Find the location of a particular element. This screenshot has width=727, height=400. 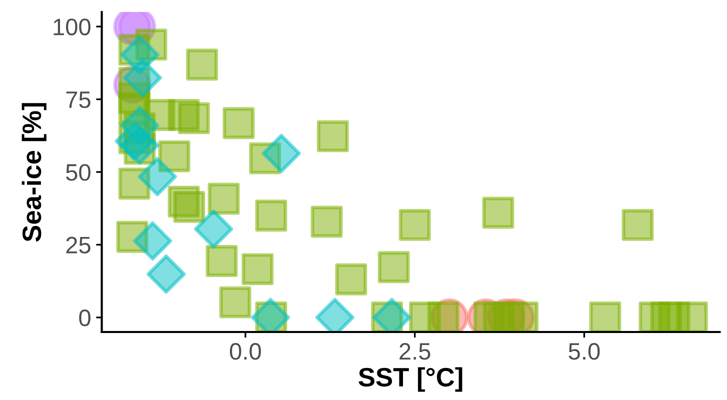

y-axis-title: Sea-ice [%] is located at coordinates (34, 172).